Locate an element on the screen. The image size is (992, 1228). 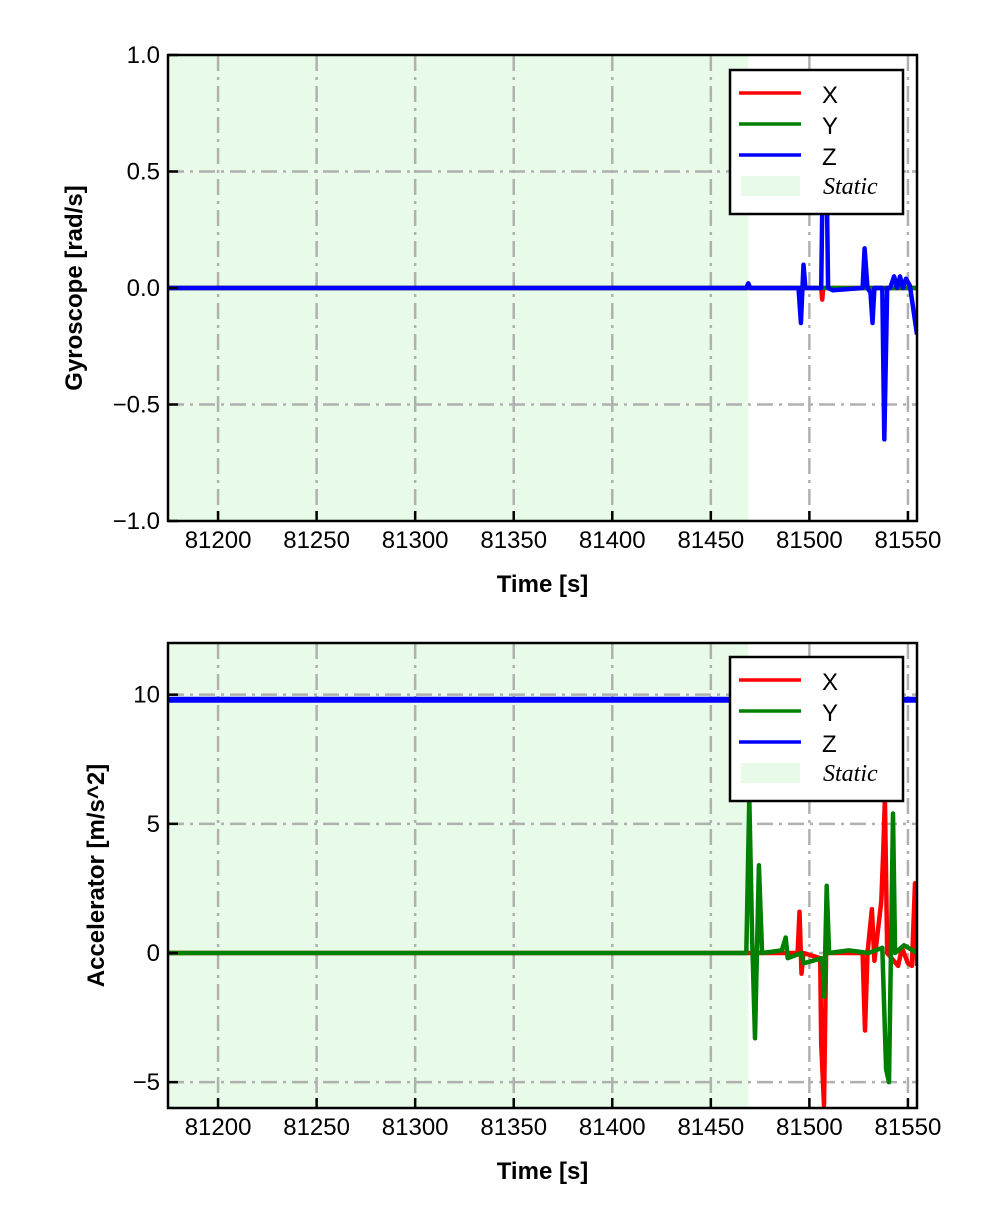
y-axis-label: Gyroscope [rad/s] is located at coordinates (74, 287).